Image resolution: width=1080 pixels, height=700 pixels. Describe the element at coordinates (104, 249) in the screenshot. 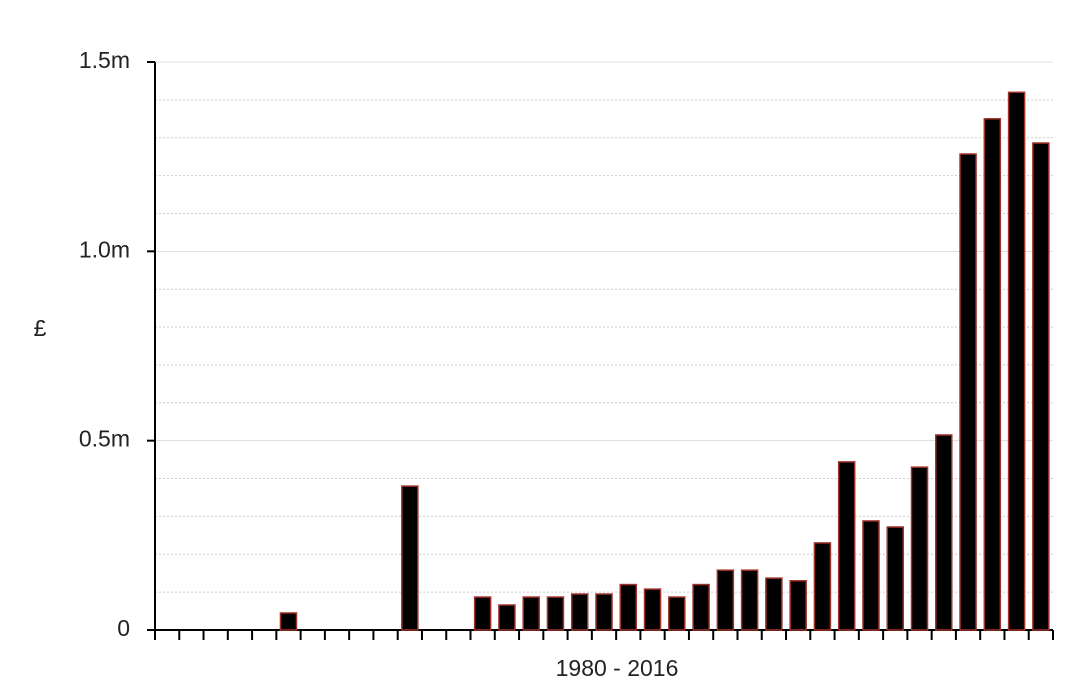

I see `y-tick-label: 1.0m` at that location.